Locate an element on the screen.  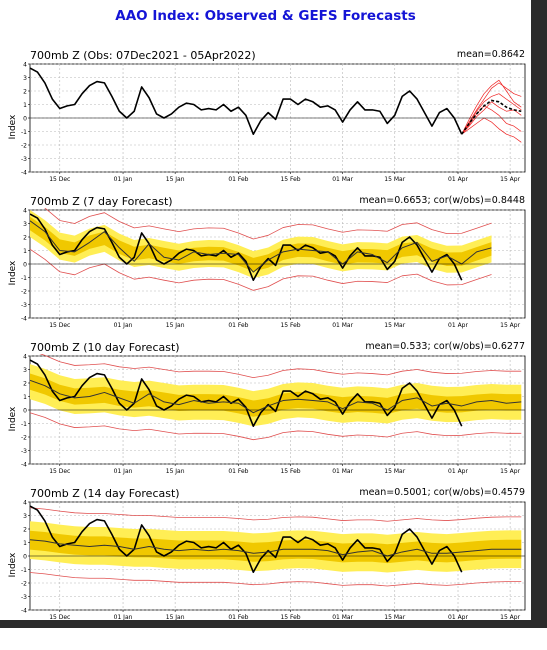
panel-stats: mean=0.8642 is located at coordinates (490, 54).